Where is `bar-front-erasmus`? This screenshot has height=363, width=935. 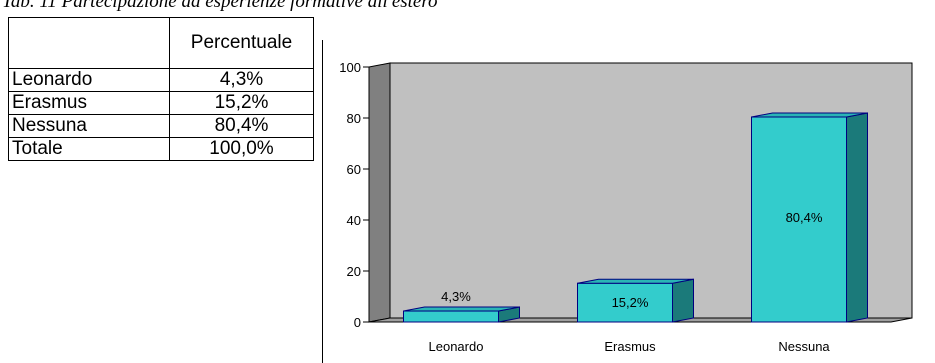 bar-front-erasmus is located at coordinates (625, 302).